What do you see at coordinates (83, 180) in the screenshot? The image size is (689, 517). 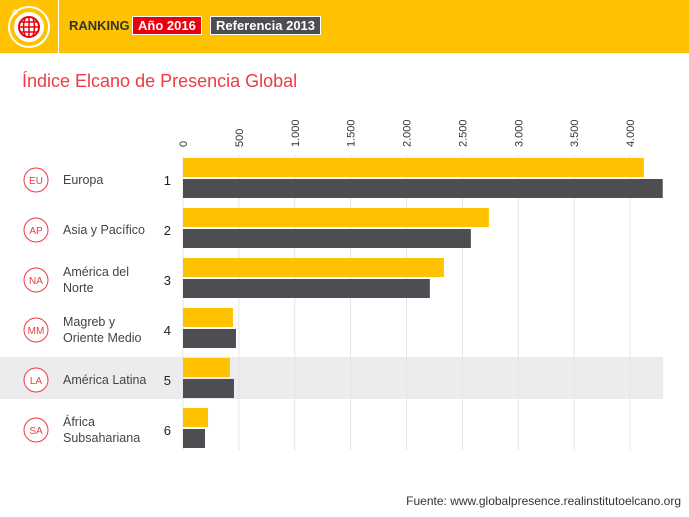 I see `region-name: Europa` at bounding box center [83, 180].